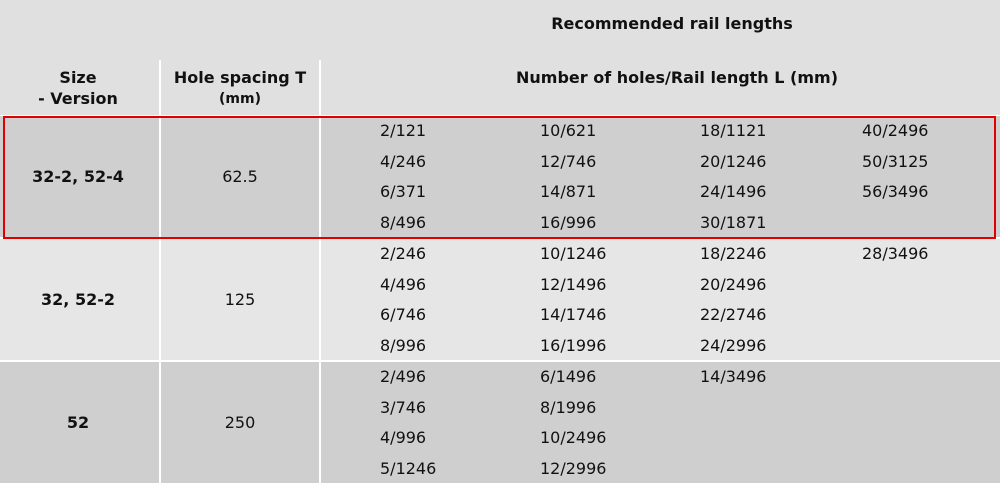  Describe the element at coordinates (733, 346) in the screenshot. I see `length-cell: 24/2996` at that location.